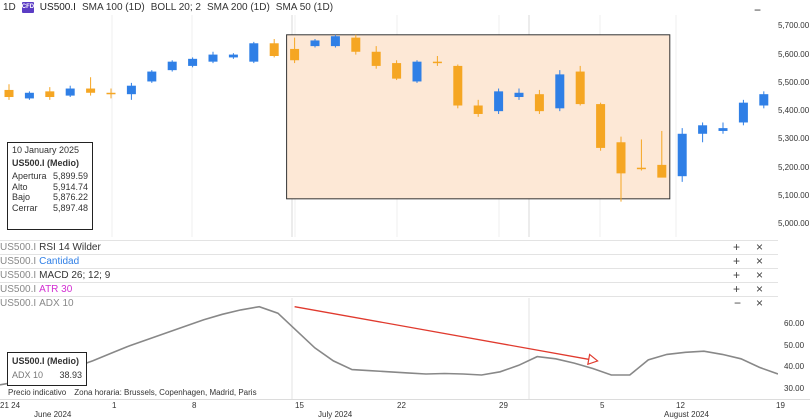 The height and width of the screenshot is (419, 810). Describe the element at coordinates (46, 150) in the screenshot. I see `legend-date: 10 January 2025` at that location.